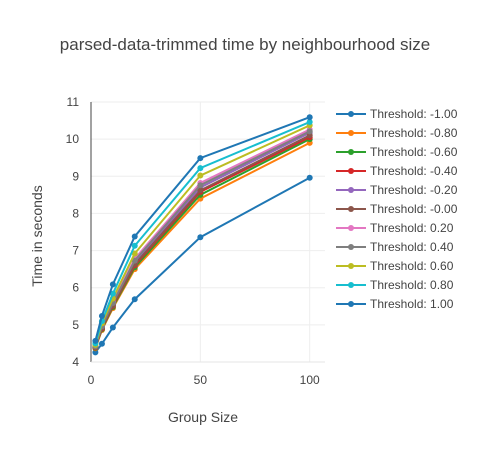 The height and width of the screenshot is (450, 489). I want to click on y-tick-label: 8, so click(75, 213).